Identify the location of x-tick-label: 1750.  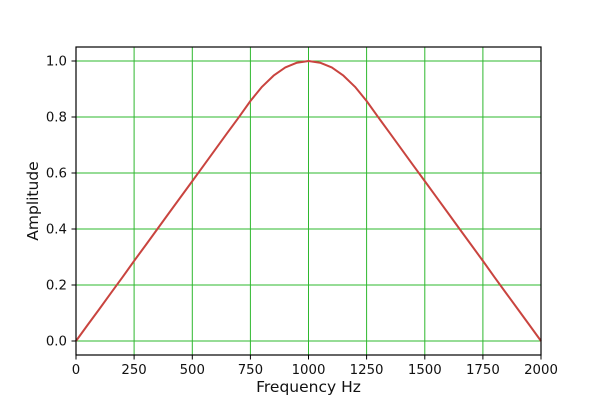
(483, 370).